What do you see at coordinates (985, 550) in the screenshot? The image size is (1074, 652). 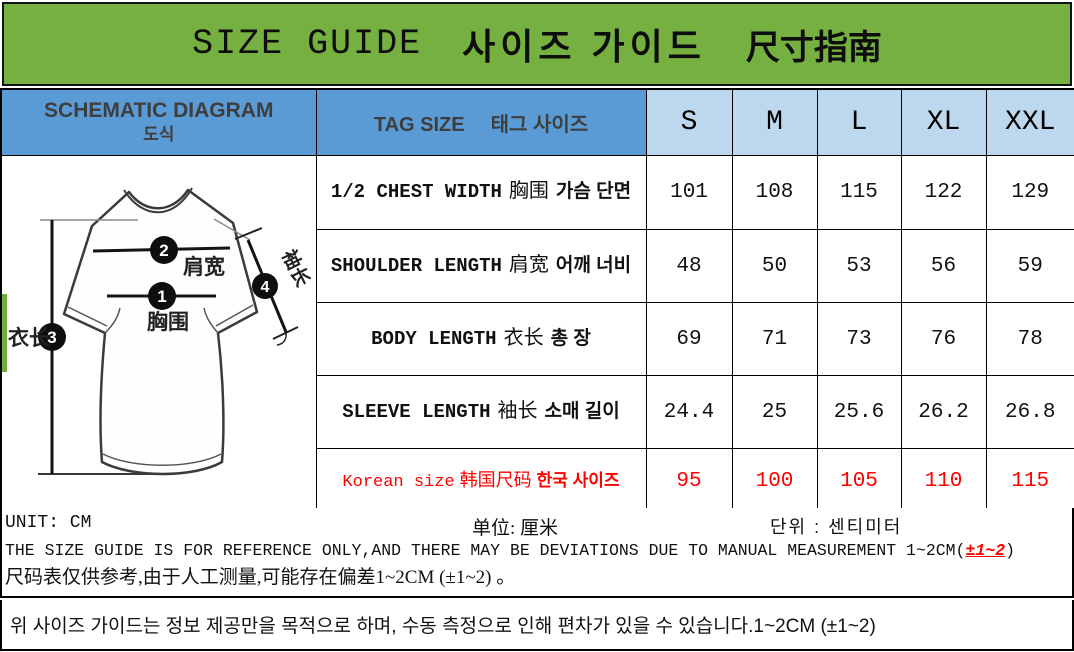 I see `deviation-highlight: ±1~2` at bounding box center [985, 550].